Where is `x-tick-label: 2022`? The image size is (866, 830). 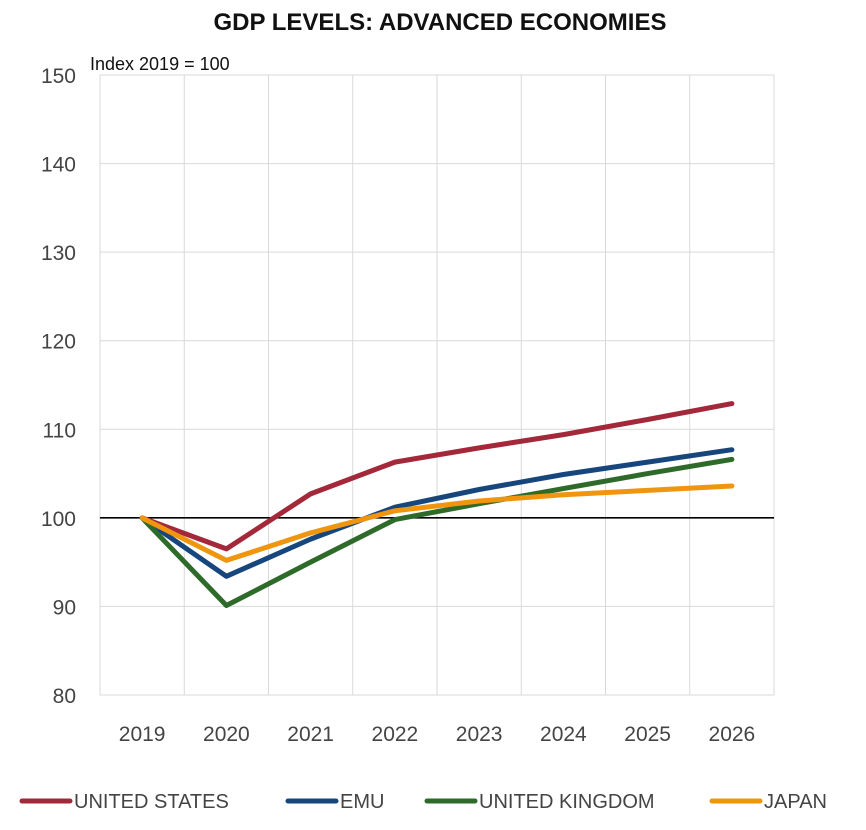 x-tick-label: 2022 is located at coordinates (395, 734).